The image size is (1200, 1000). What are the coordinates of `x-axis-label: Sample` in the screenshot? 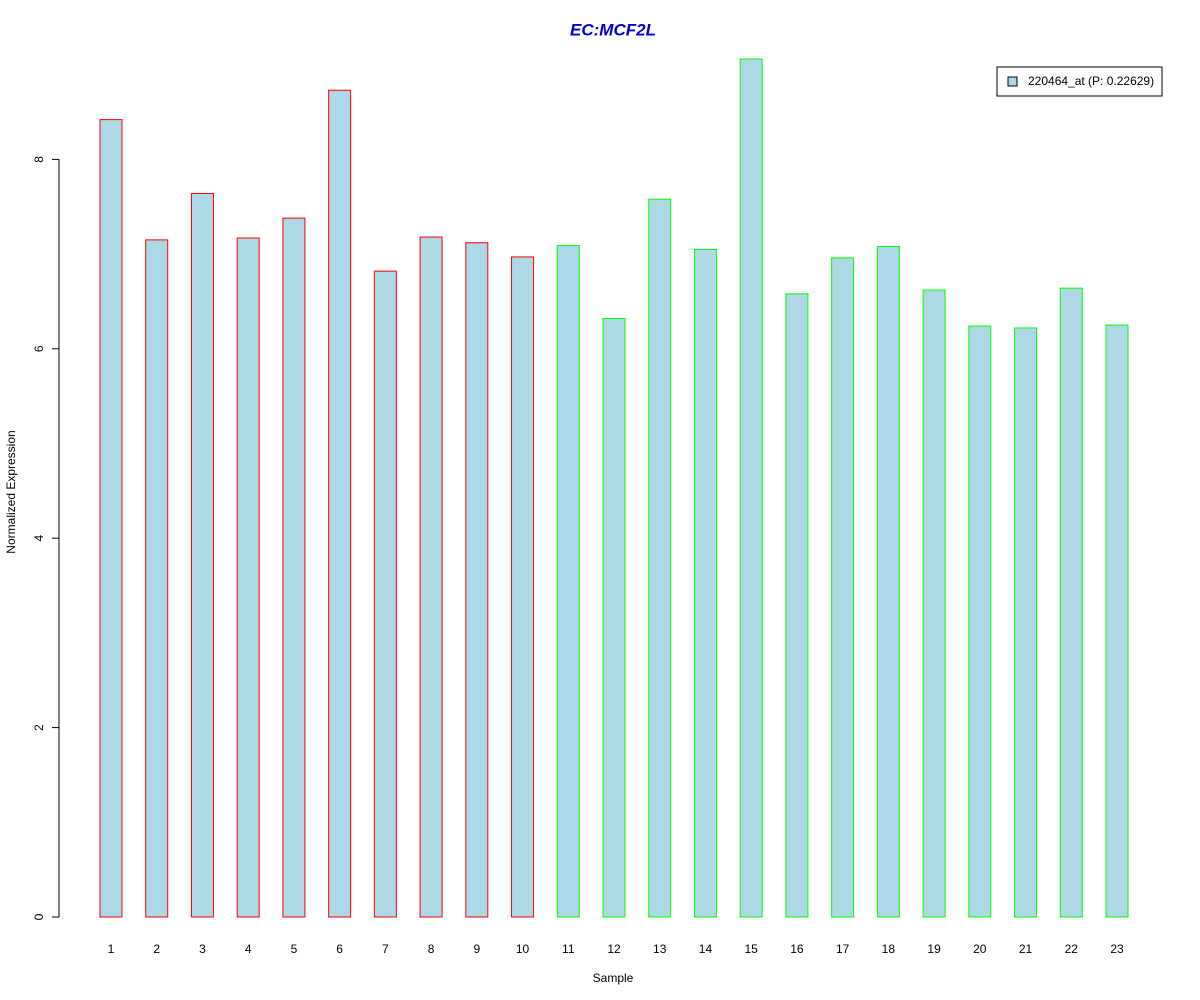 It's located at (613, 978).